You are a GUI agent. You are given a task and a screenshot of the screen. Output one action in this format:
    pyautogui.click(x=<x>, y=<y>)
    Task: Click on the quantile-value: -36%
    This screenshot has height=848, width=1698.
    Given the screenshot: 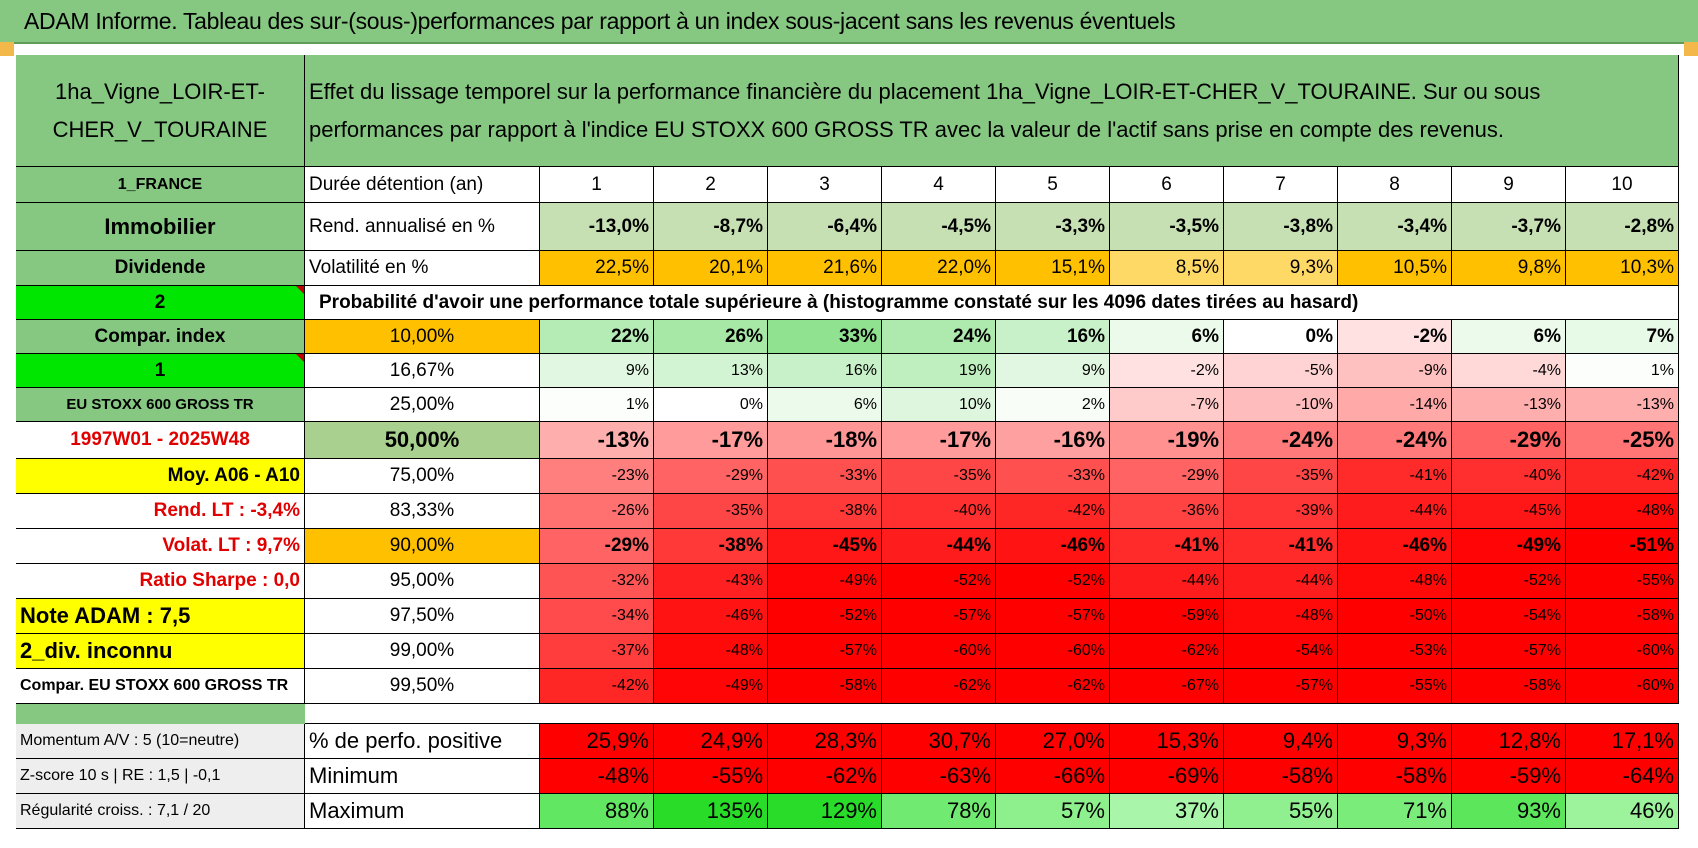 What is the action you would take?
    pyautogui.click(x=1167, y=511)
    